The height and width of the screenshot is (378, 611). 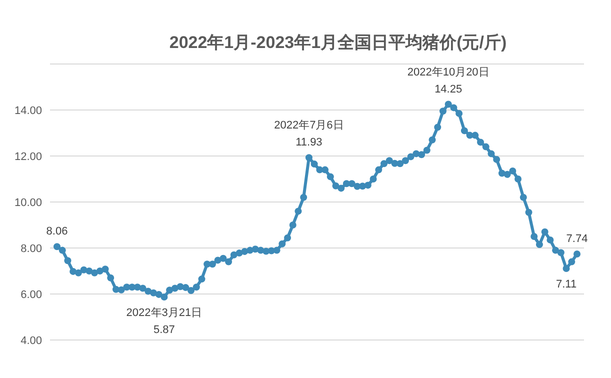 What do you see at coordinates (28, 157) in the screenshot?
I see `y-tick-label: 12.00` at bounding box center [28, 157].